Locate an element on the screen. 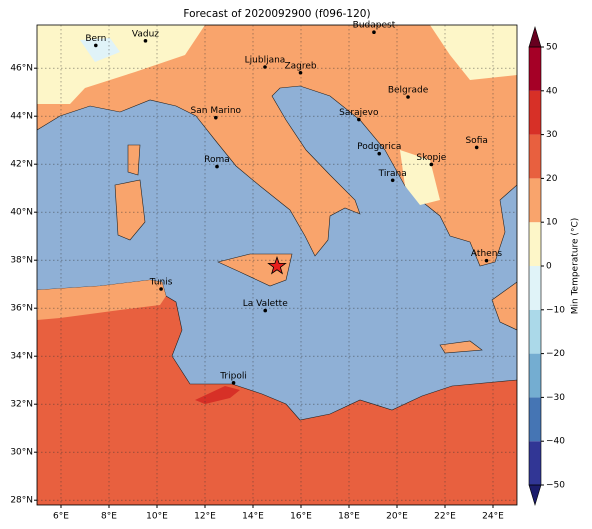  city-label: Zagreb is located at coordinates (300, 66).